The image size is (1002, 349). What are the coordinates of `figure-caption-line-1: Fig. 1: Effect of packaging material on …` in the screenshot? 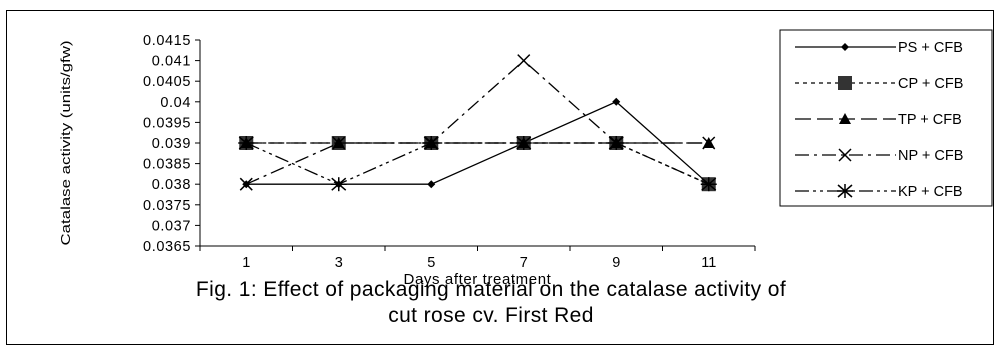 It's located at (491, 289).